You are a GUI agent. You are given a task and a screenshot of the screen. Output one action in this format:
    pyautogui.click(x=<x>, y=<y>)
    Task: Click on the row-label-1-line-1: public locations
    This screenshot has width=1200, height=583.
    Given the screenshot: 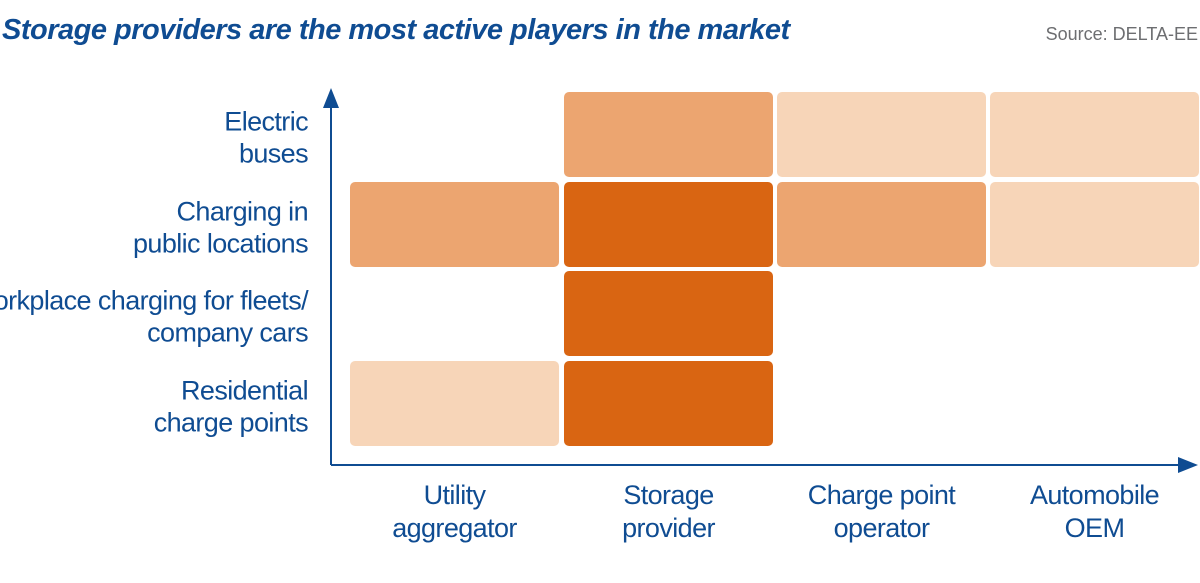 What is the action you would take?
    pyautogui.click(x=220, y=244)
    